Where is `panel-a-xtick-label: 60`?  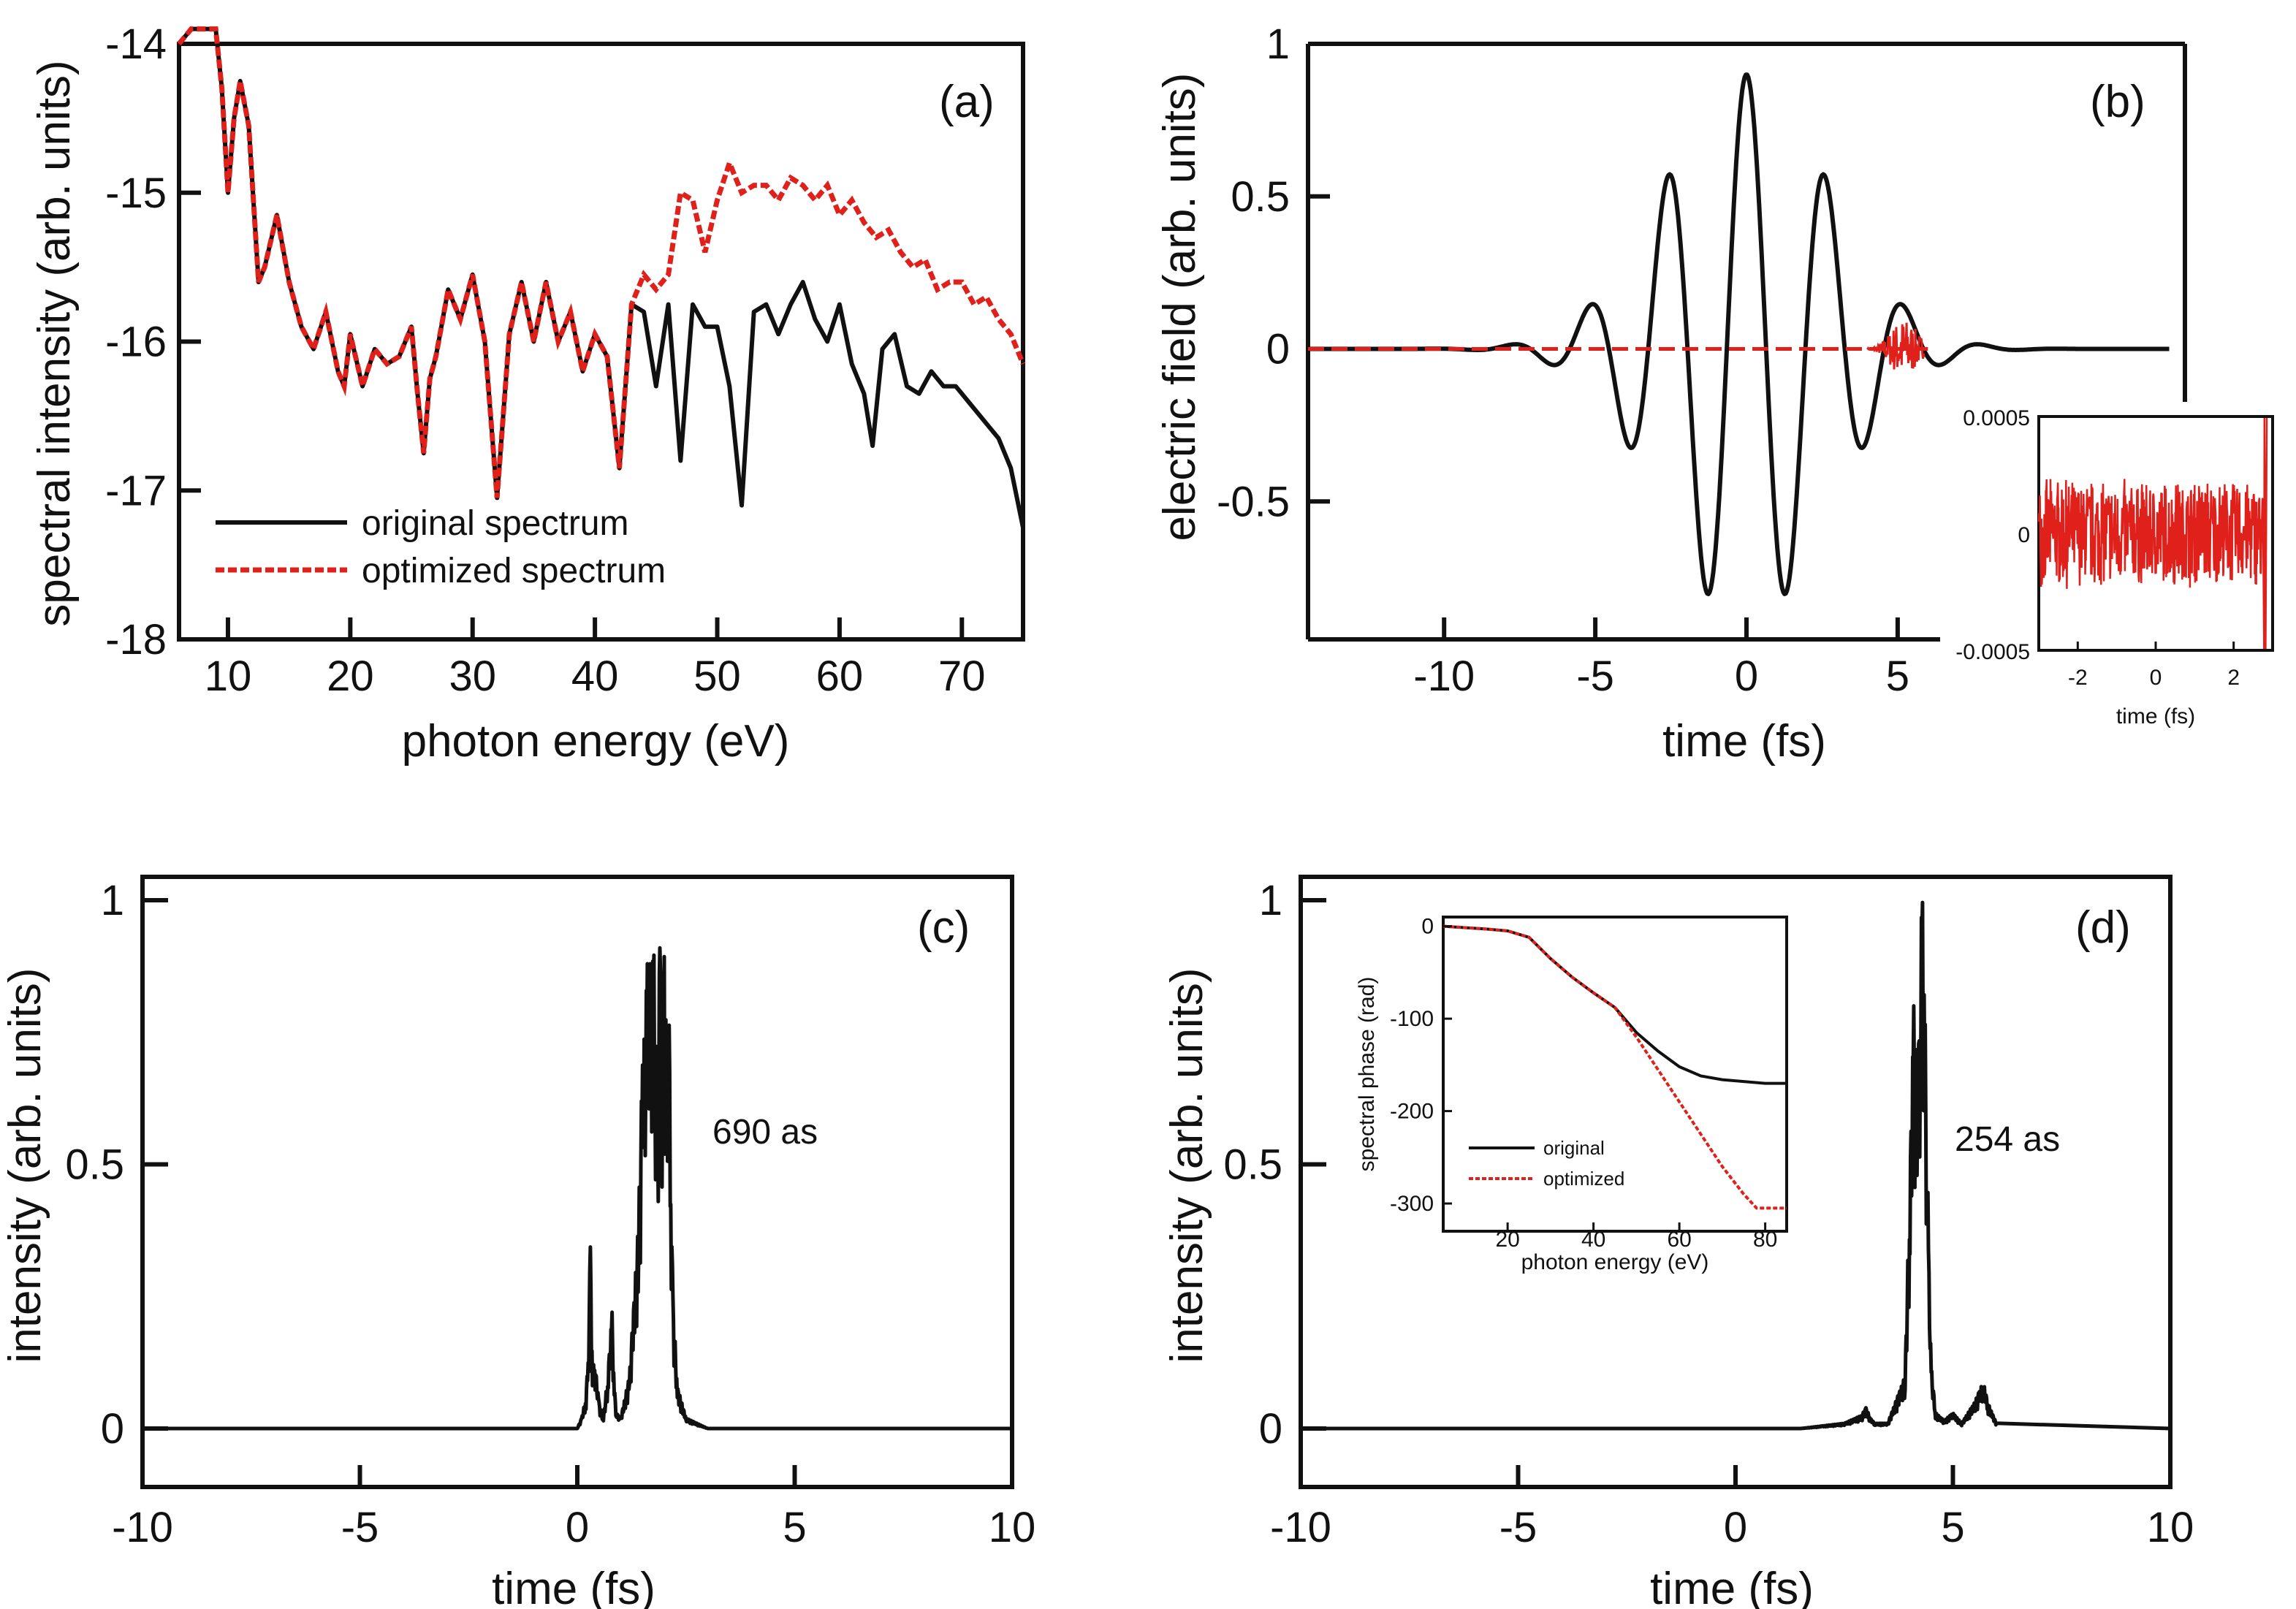 panel-a-xtick-label: 60 is located at coordinates (840, 676).